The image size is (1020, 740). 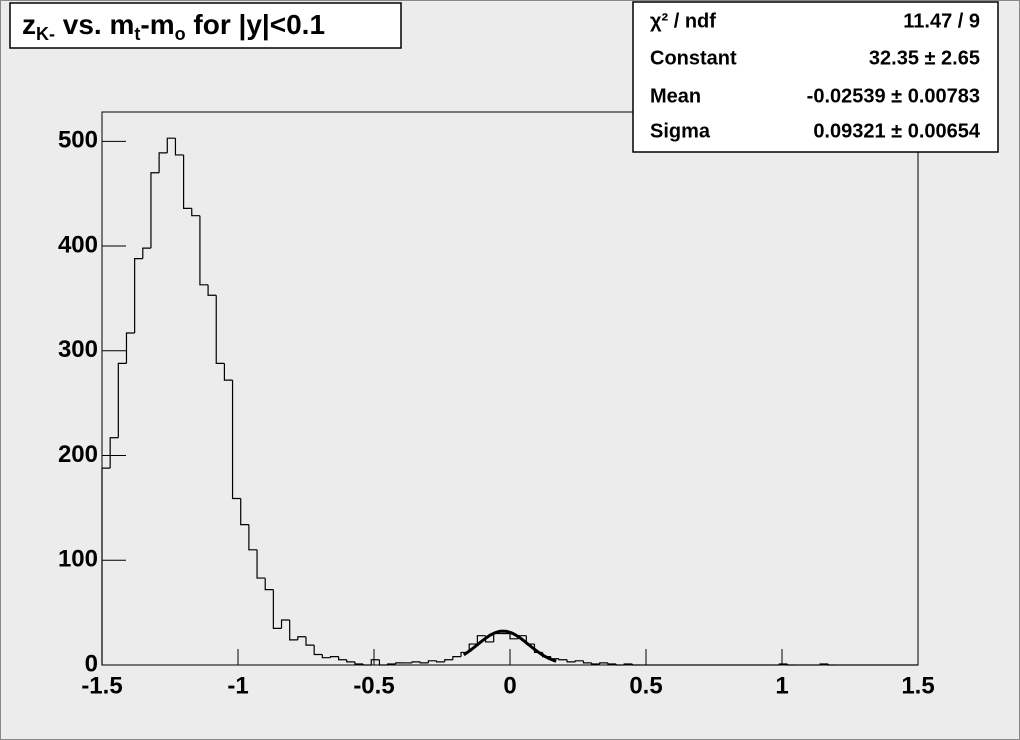 I want to click on stats-value: -0.02539 ± 0.00783, so click(x=893, y=96).